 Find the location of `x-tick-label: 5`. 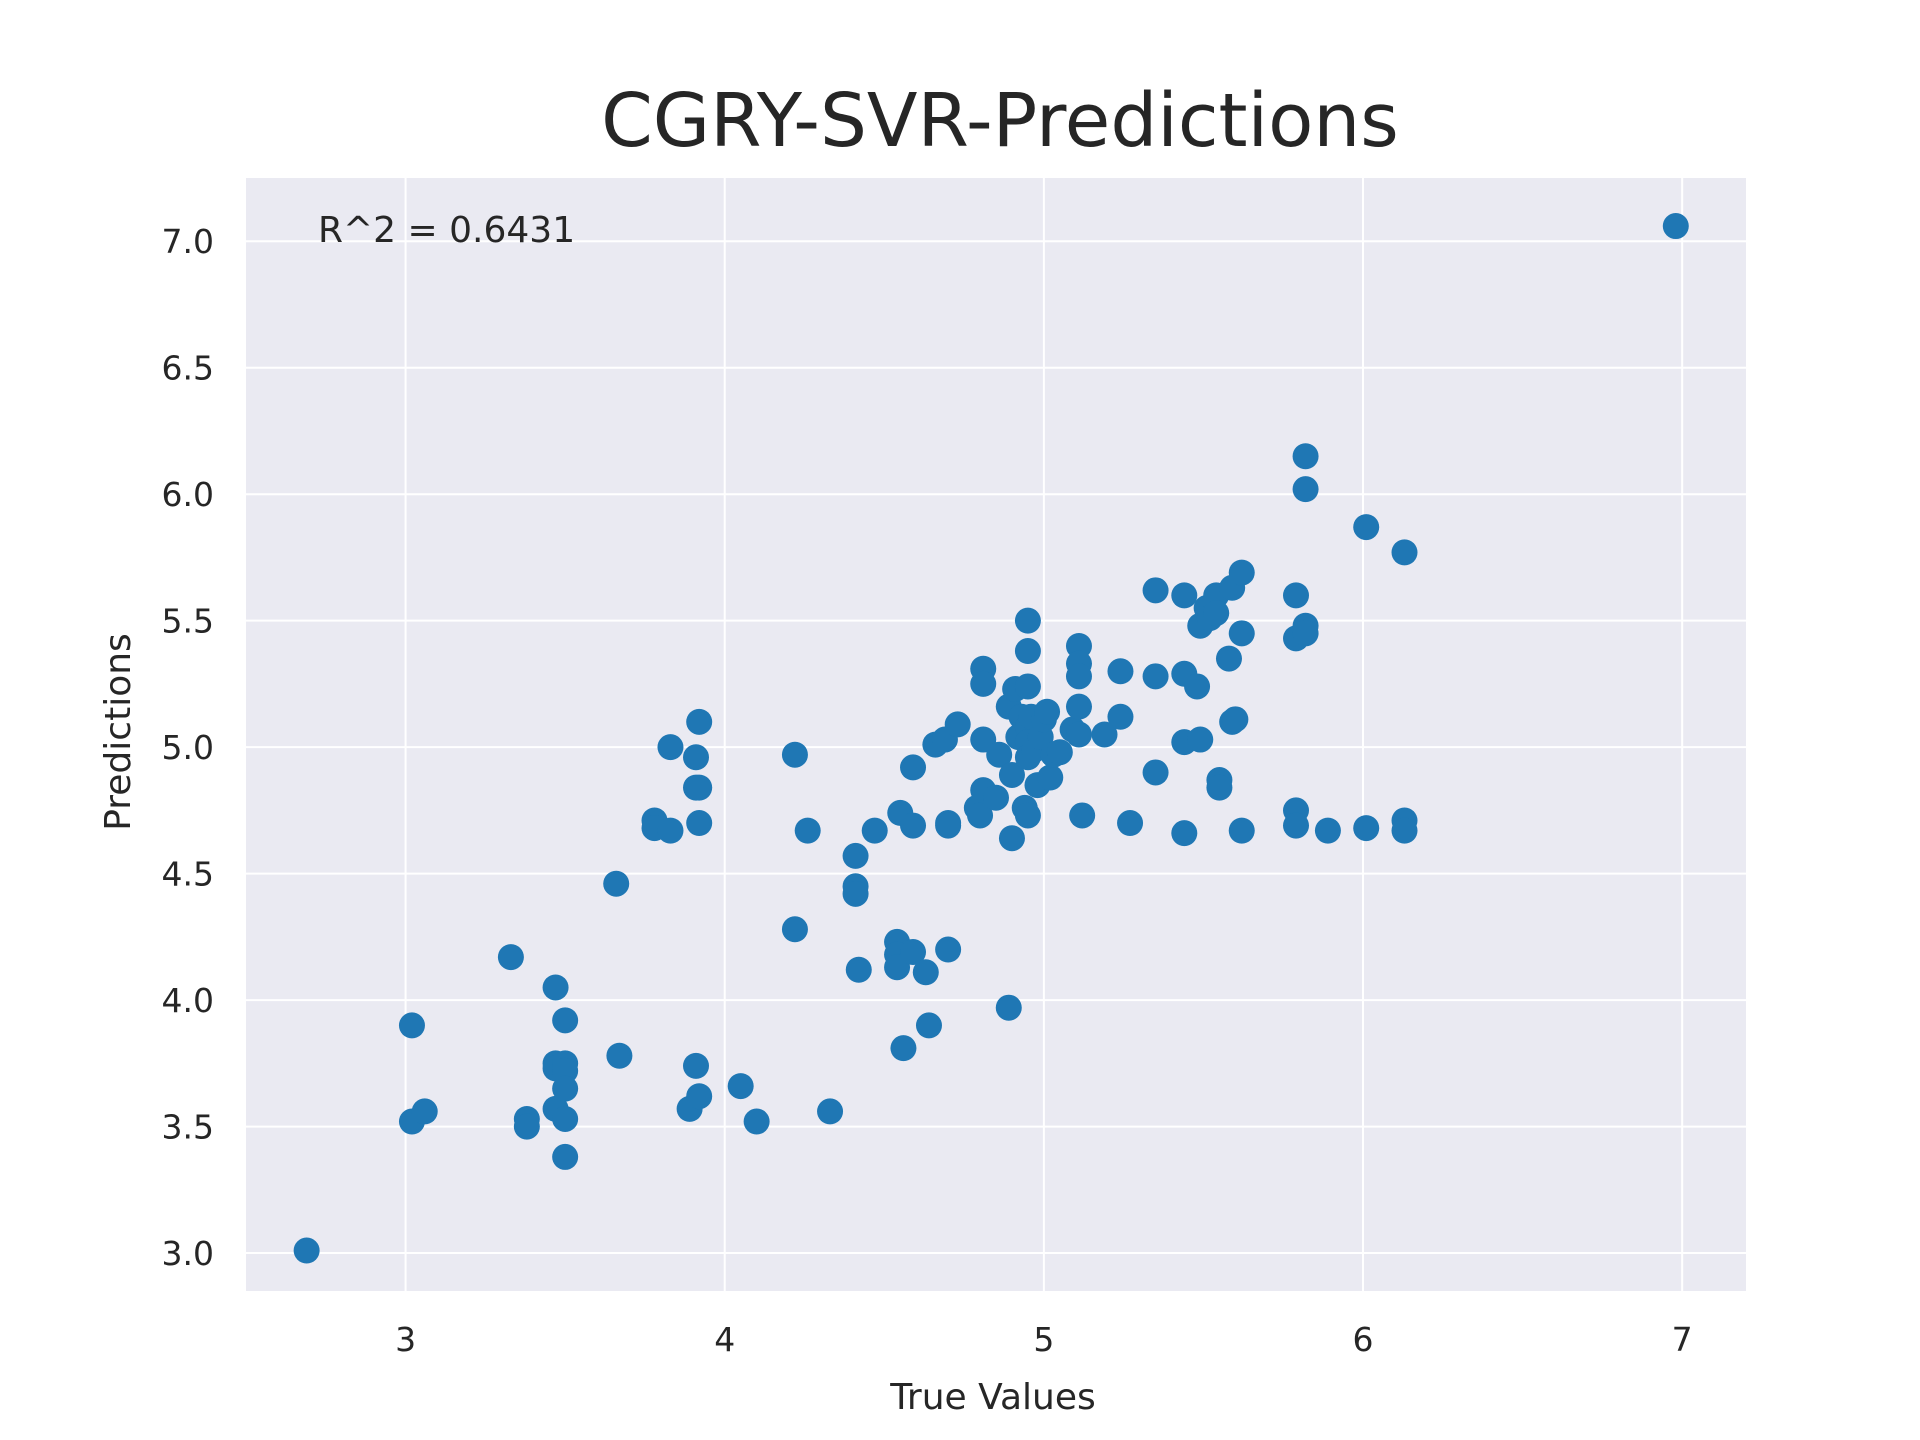

x-tick-label: 5 is located at coordinates (1043, 1339).